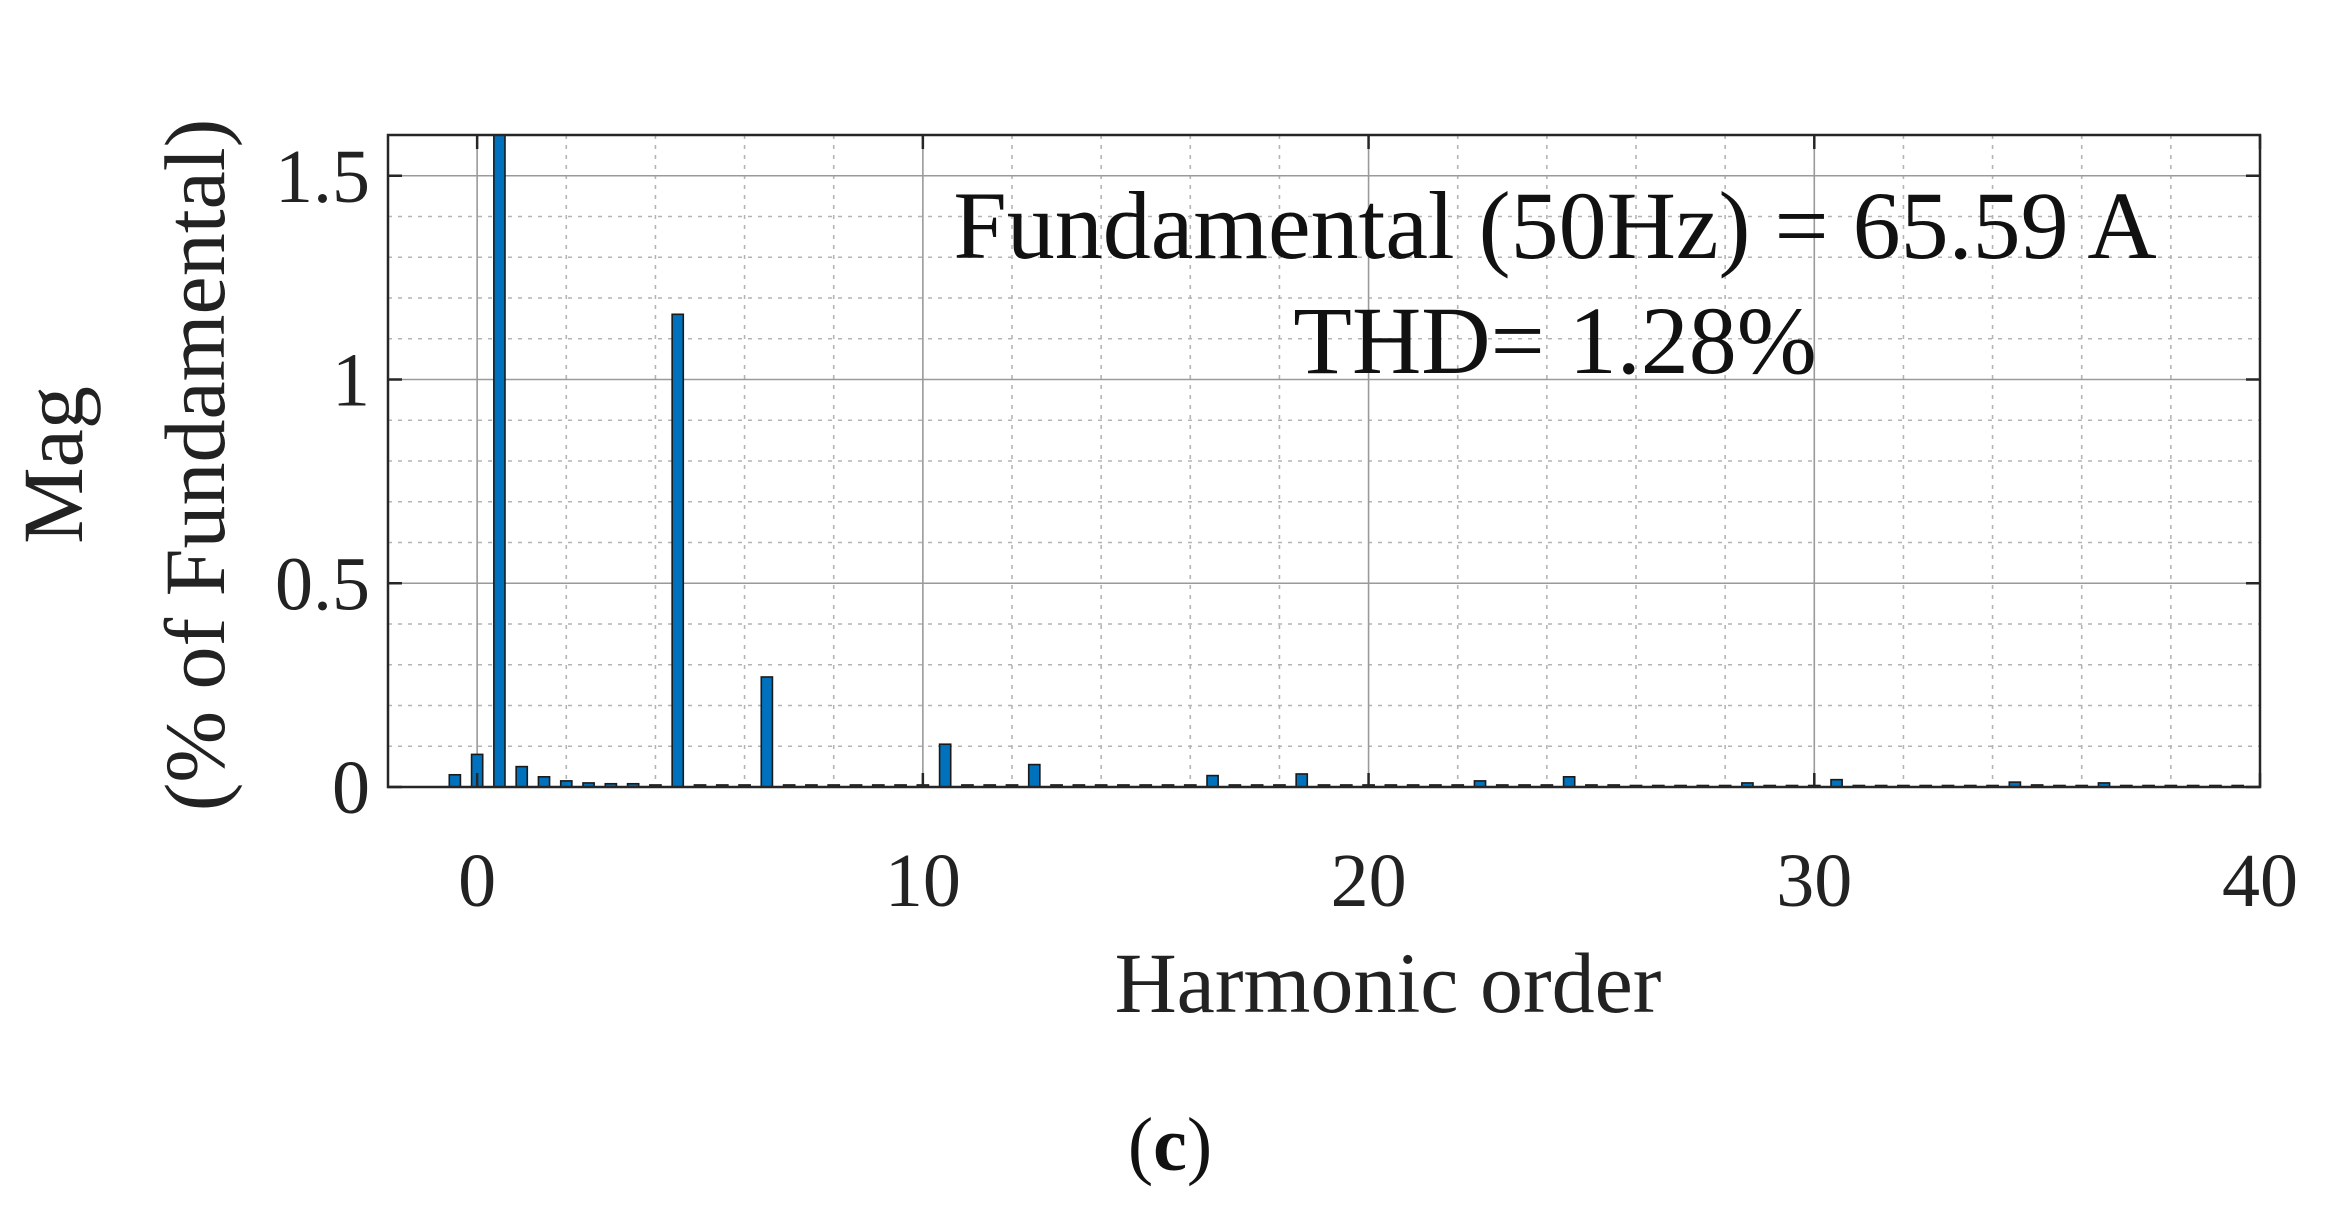  Describe the element at coordinates (195, 465) in the screenshot. I see `y-axis-title-line2: (% of Fundamental)` at that location.